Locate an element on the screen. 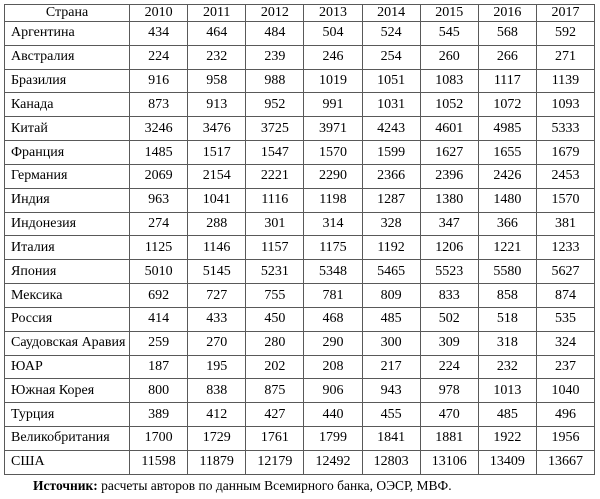 The image size is (600, 499). value-cell: 916 is located at coordinates (158, 81).